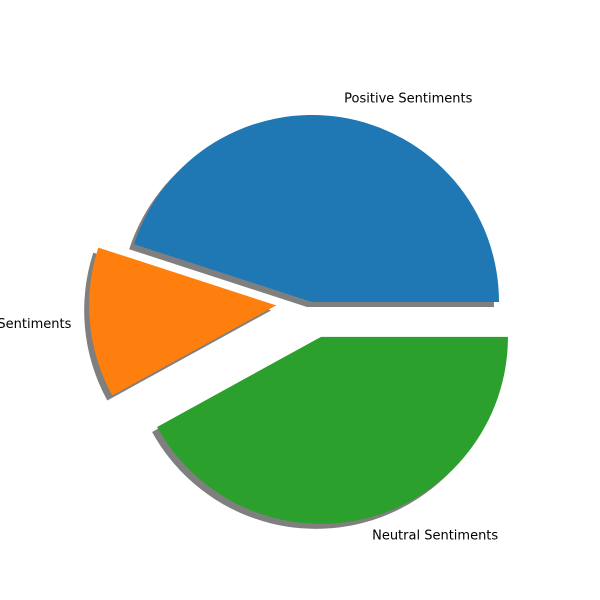  I want to click on slice-label-negative-sentiments: Negative Sentiments, so click(36, 324).